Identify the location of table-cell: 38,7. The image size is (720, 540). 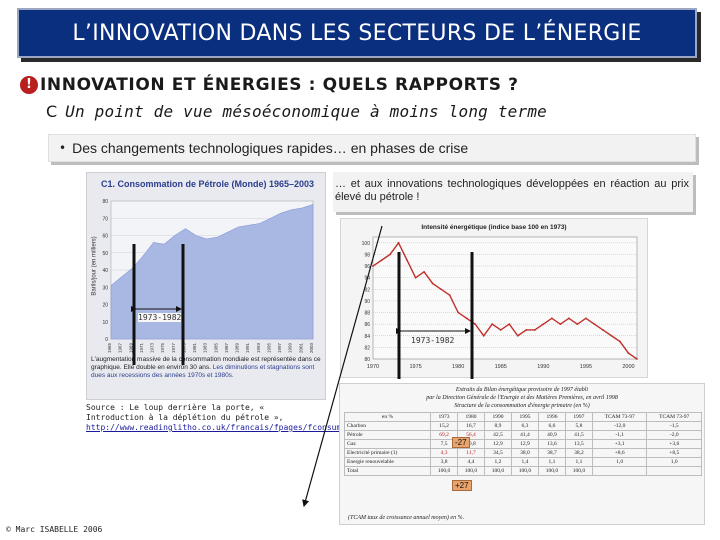
(551, 453).